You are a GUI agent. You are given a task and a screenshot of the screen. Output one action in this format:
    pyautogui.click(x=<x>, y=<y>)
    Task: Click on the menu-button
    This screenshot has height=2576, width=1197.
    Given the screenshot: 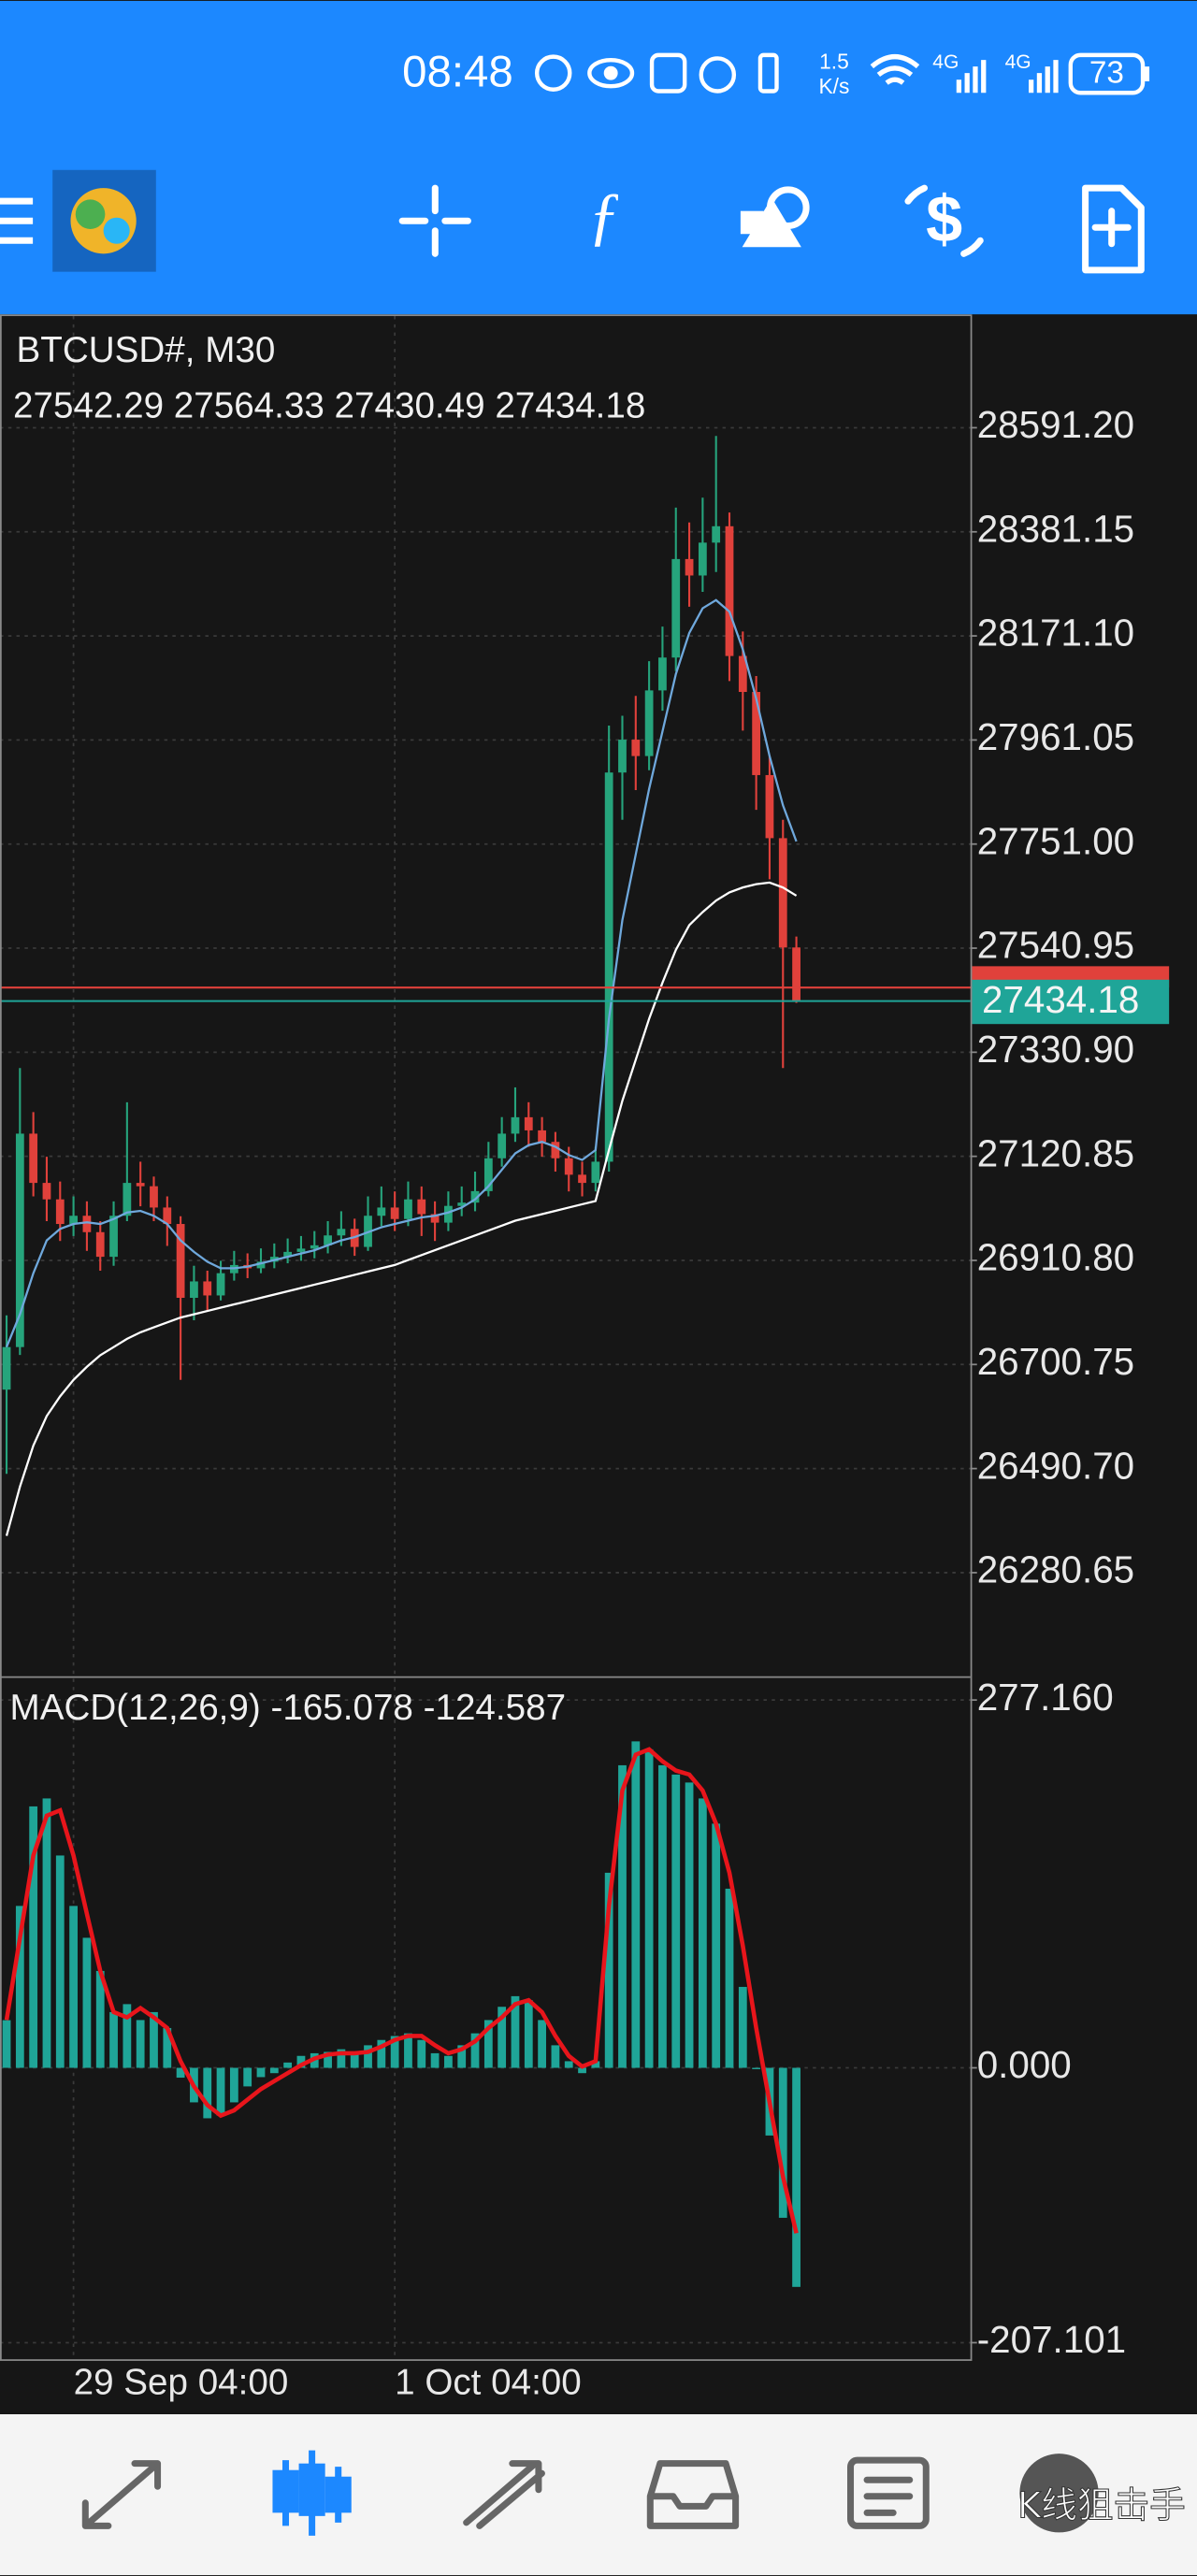 What is the action you would take?
    pyautogui.click(x=17, y=221)
    